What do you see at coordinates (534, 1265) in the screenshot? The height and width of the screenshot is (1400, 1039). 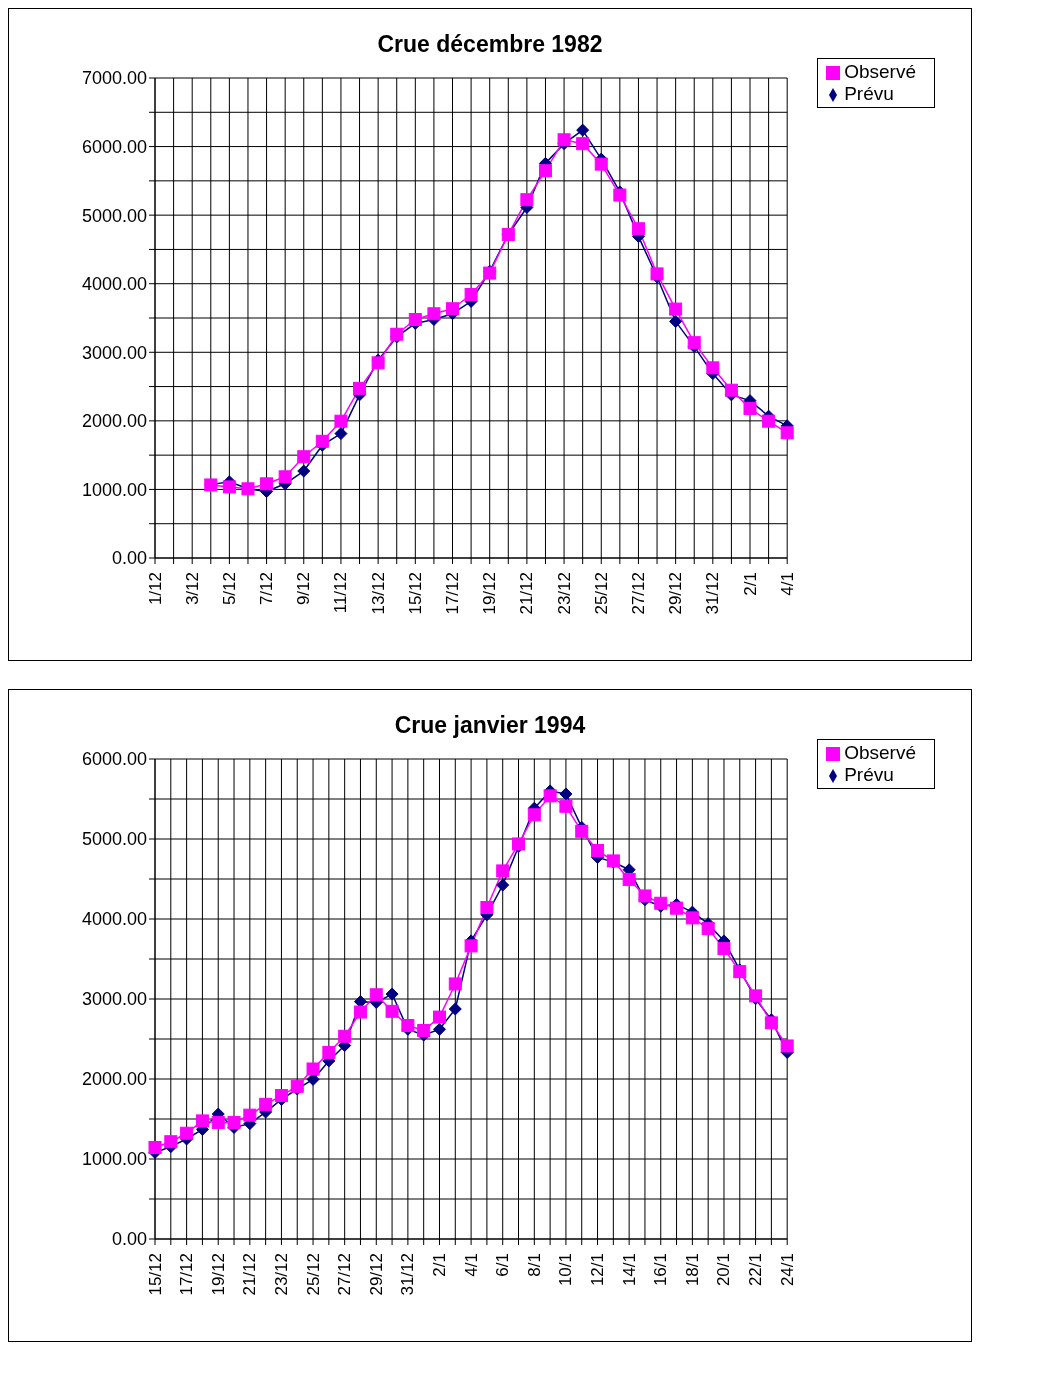 I see `x-tick-label: 8/1` at bounding box center [534, 1265].